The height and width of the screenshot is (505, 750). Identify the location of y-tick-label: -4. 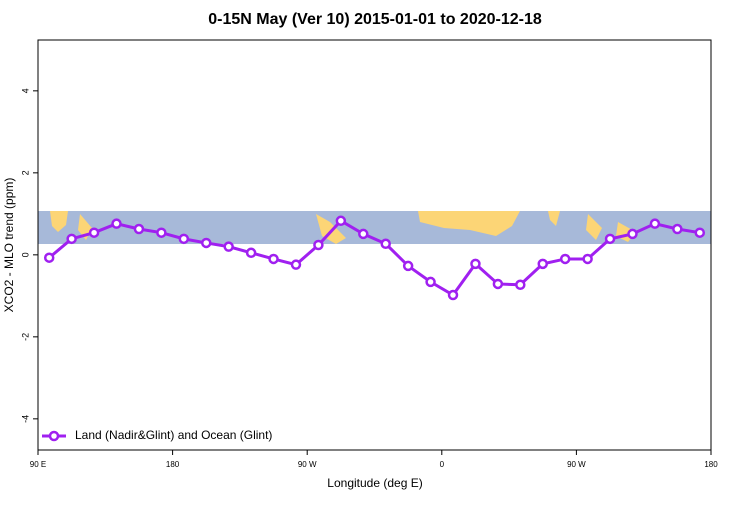
(25, 419).